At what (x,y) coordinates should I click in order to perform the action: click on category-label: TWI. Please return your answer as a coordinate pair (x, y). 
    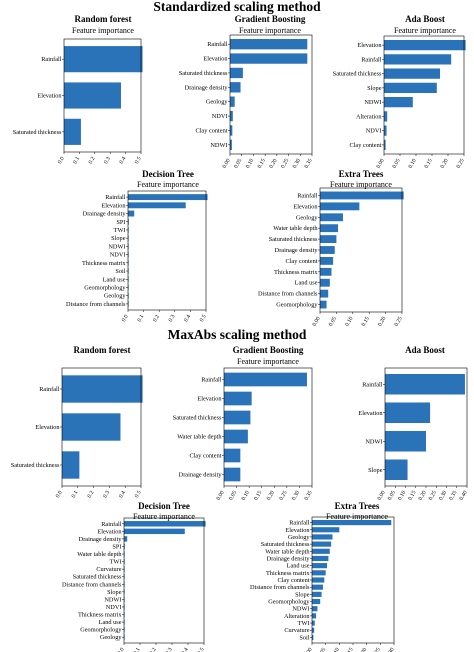
    Looking at the image, I should click on (120, 230).